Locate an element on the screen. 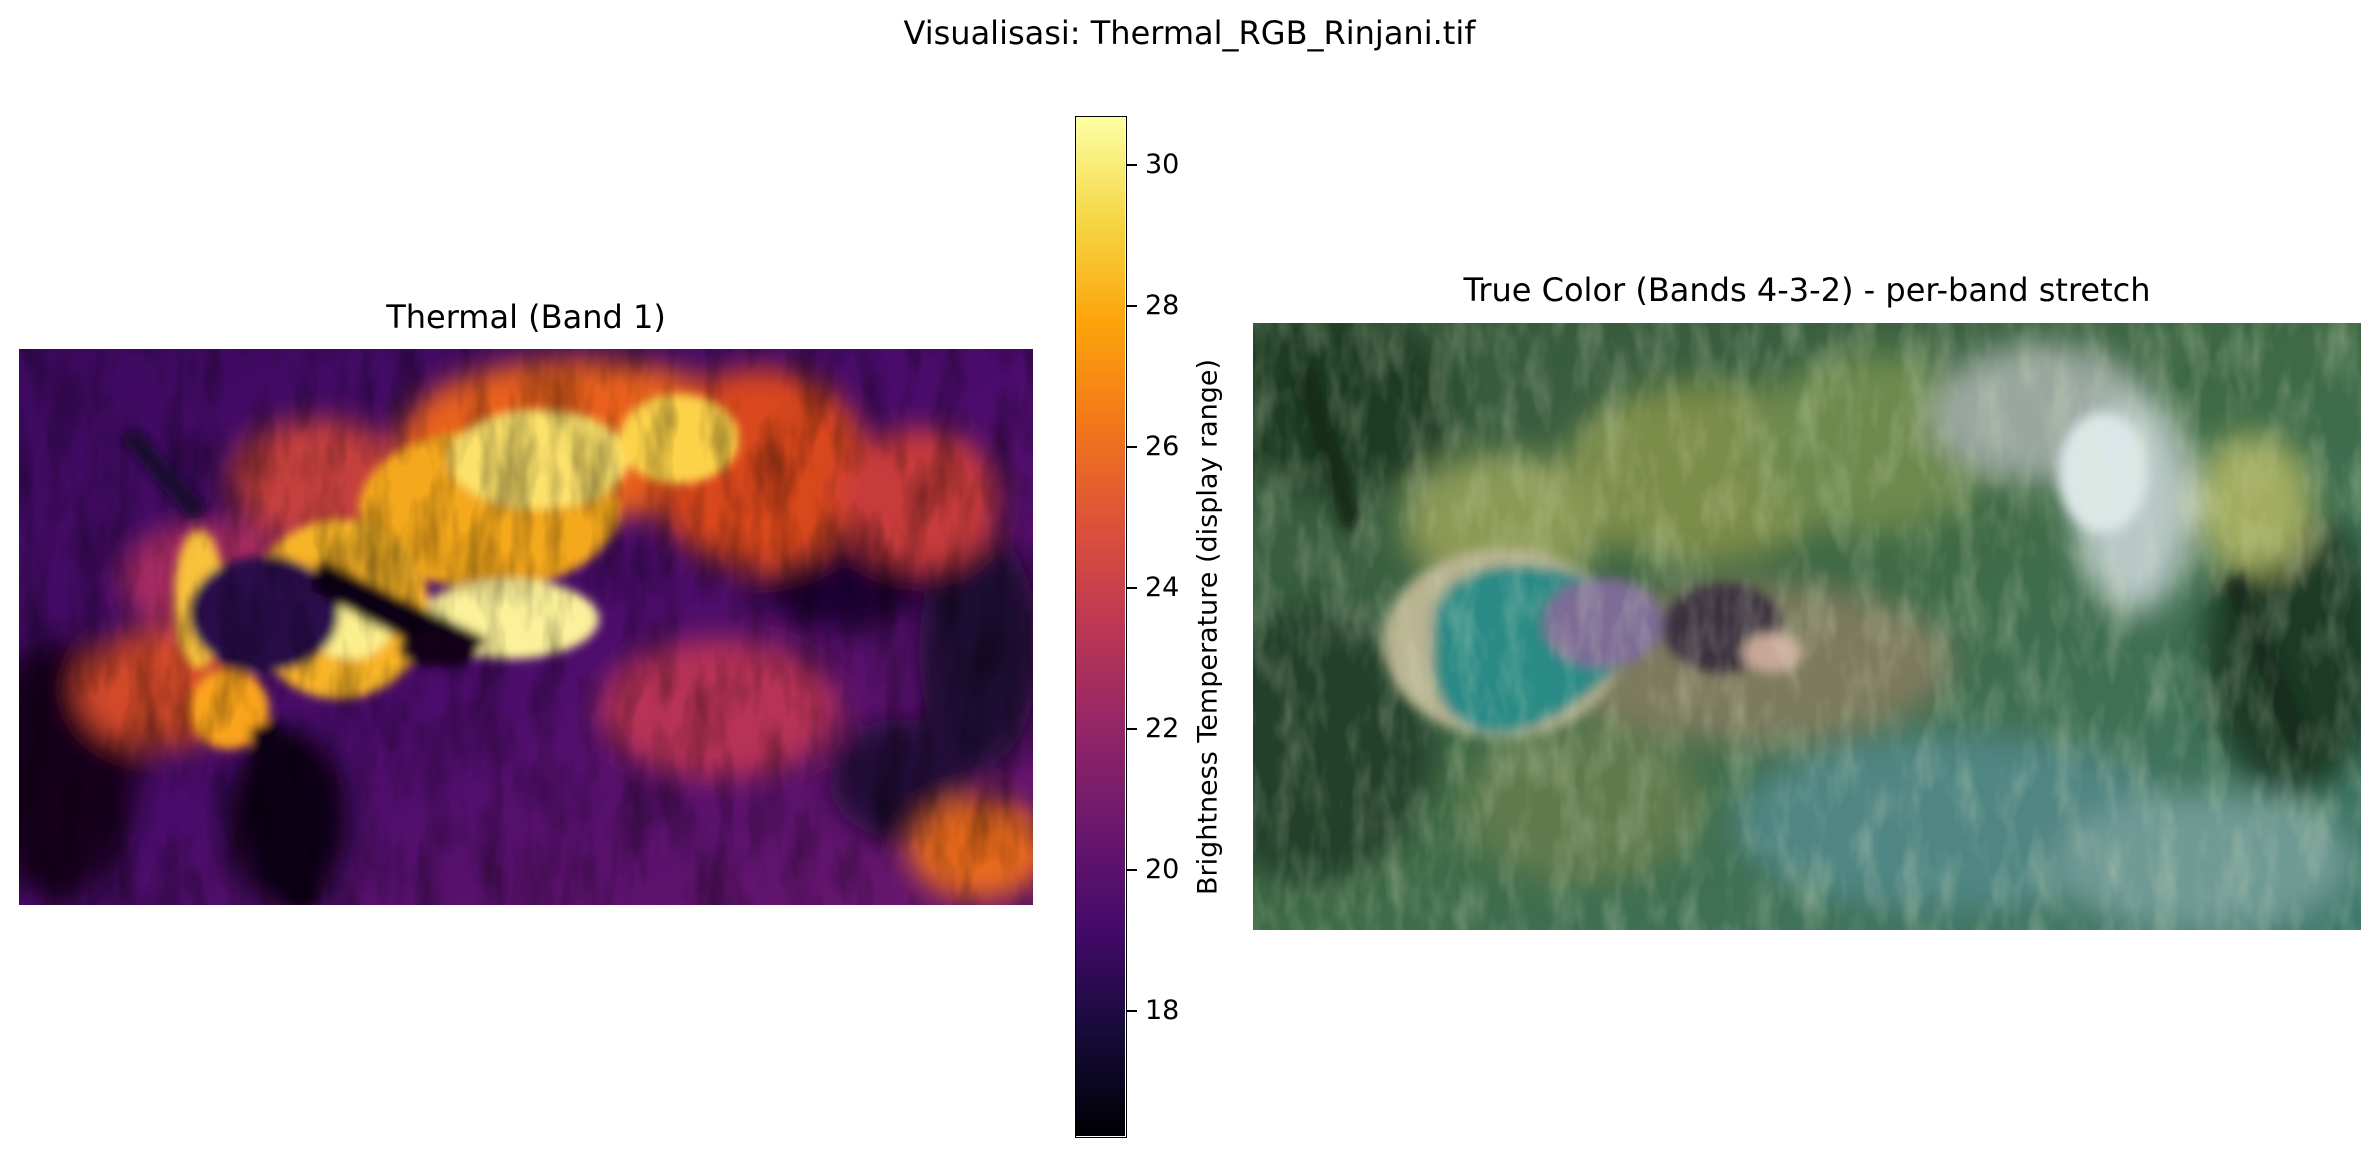 This screenshot has height=1156, width=2379. colorbar-tick-label: 26 is located at coordinates (1162, 447).